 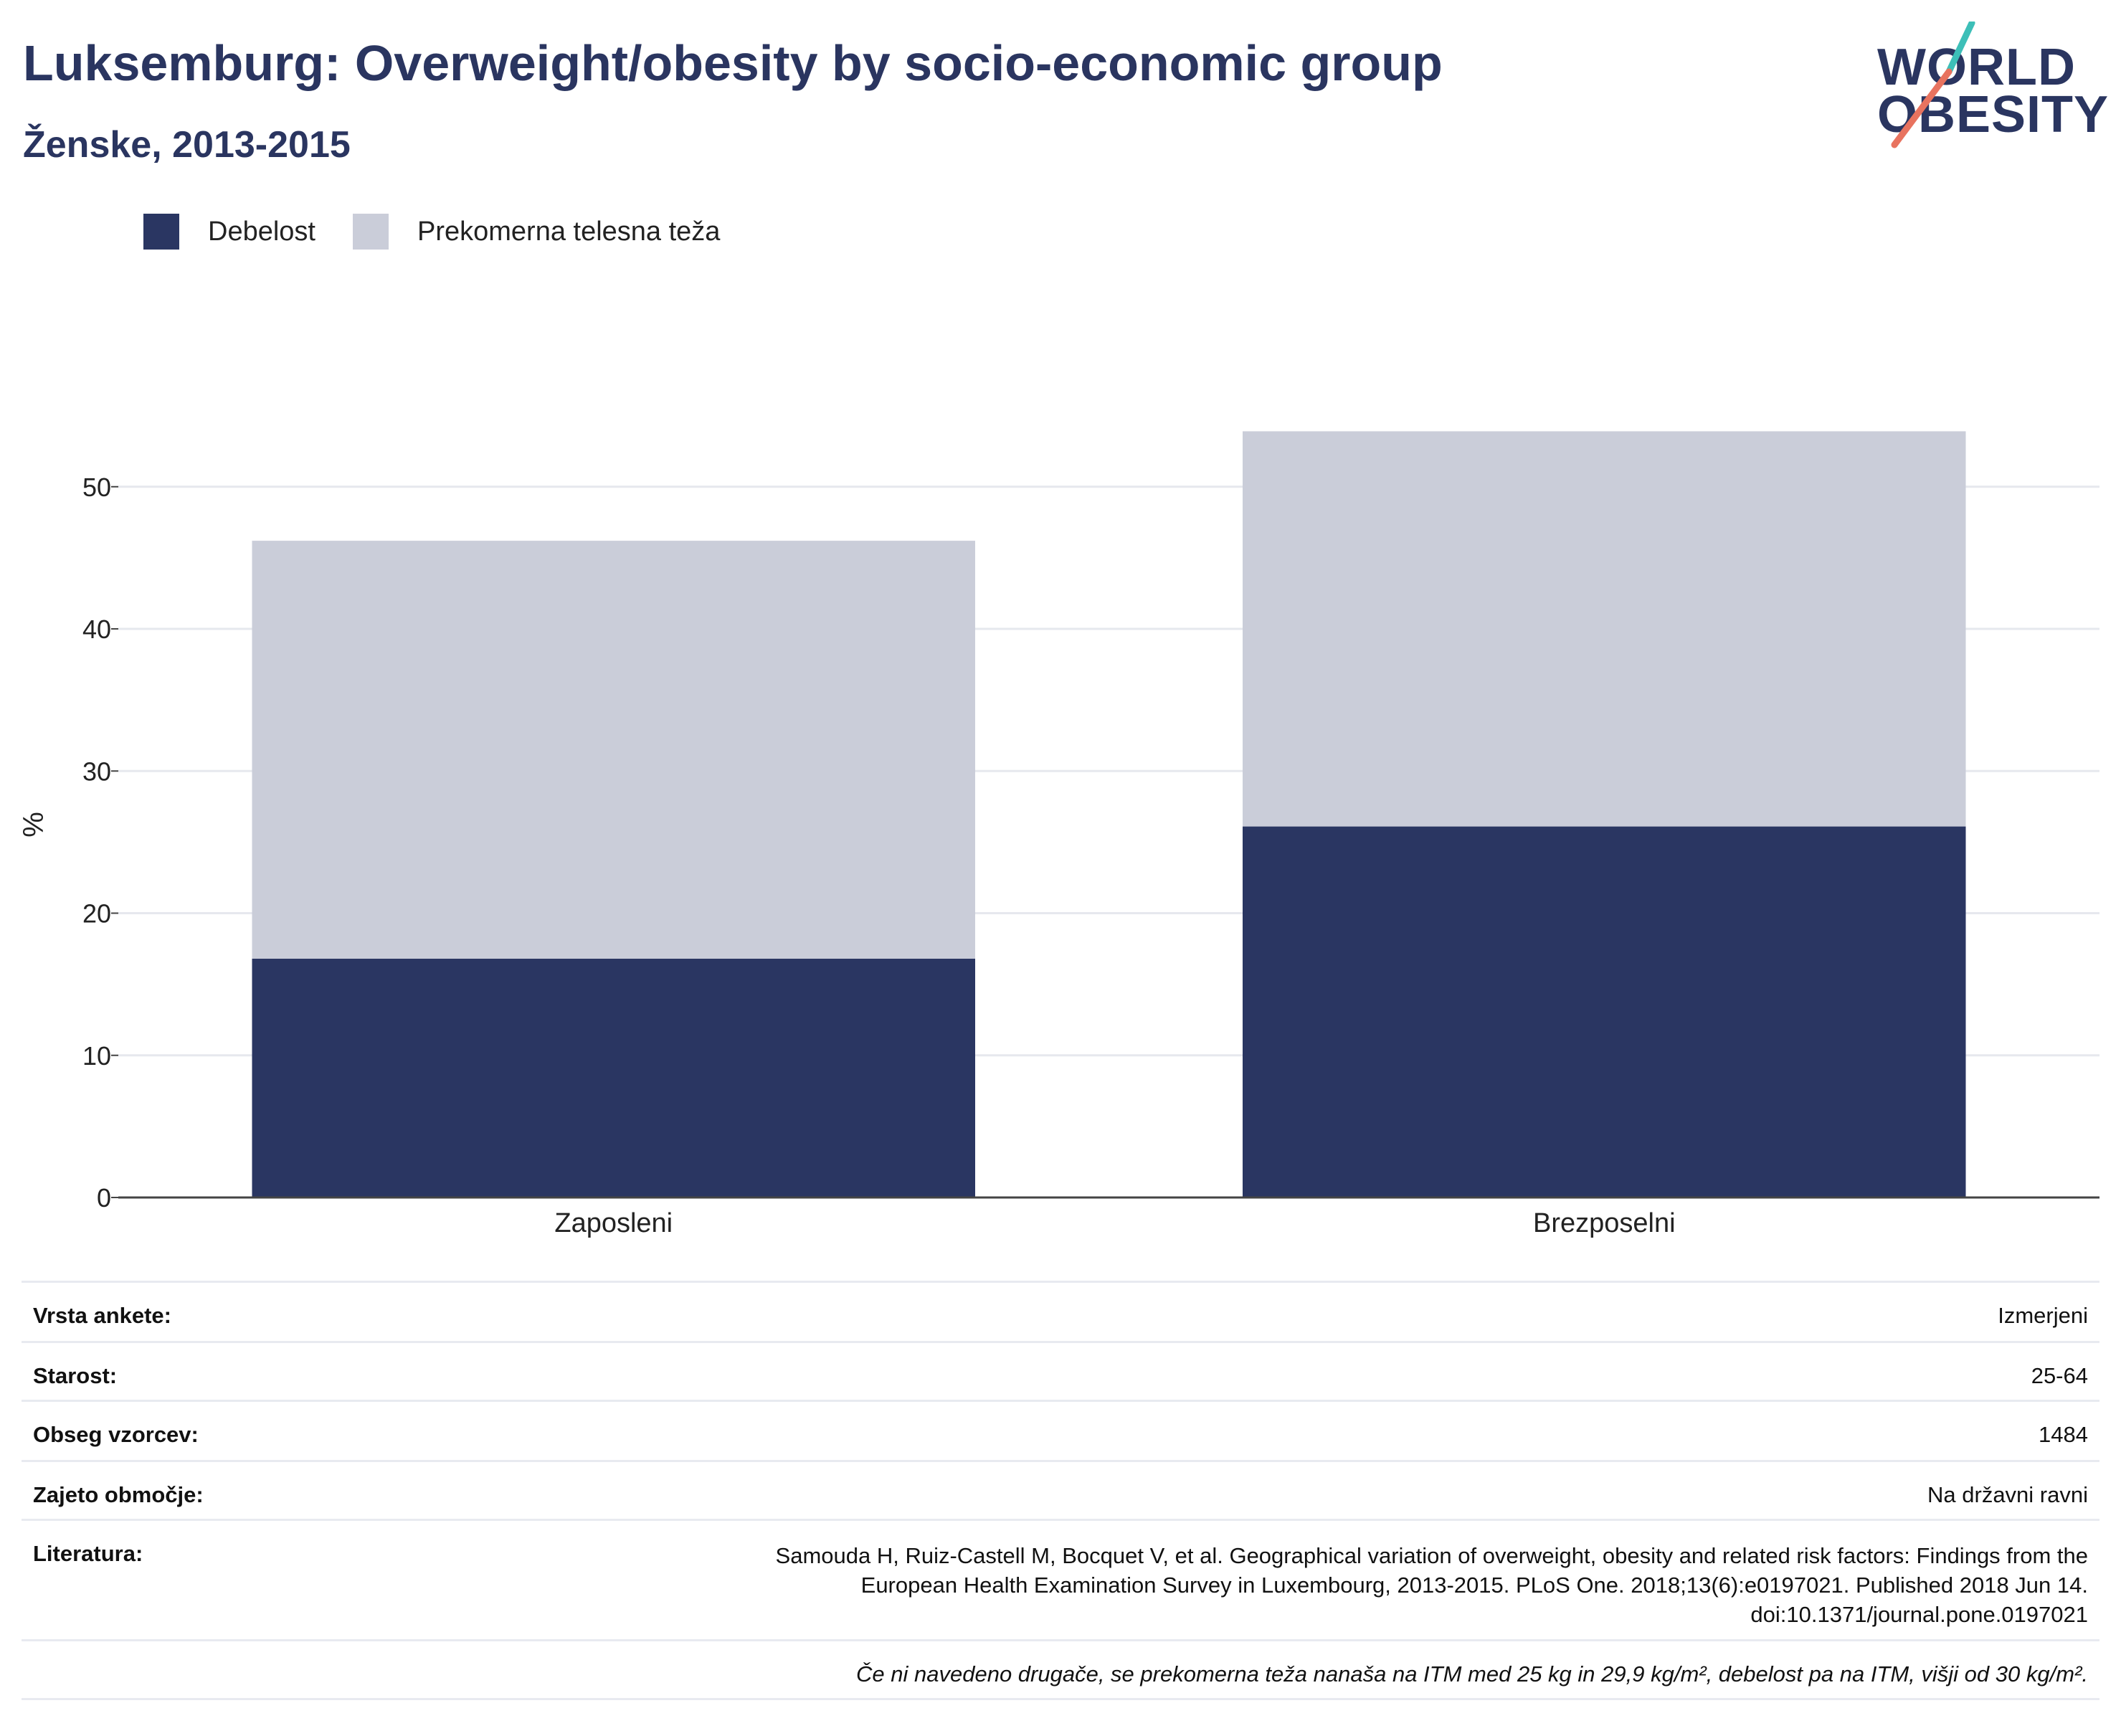 What do you see at coordinates (370, 232) in the screenshot?
I see `legend-swatch-prekomerna` at bounding box center [370, 232].